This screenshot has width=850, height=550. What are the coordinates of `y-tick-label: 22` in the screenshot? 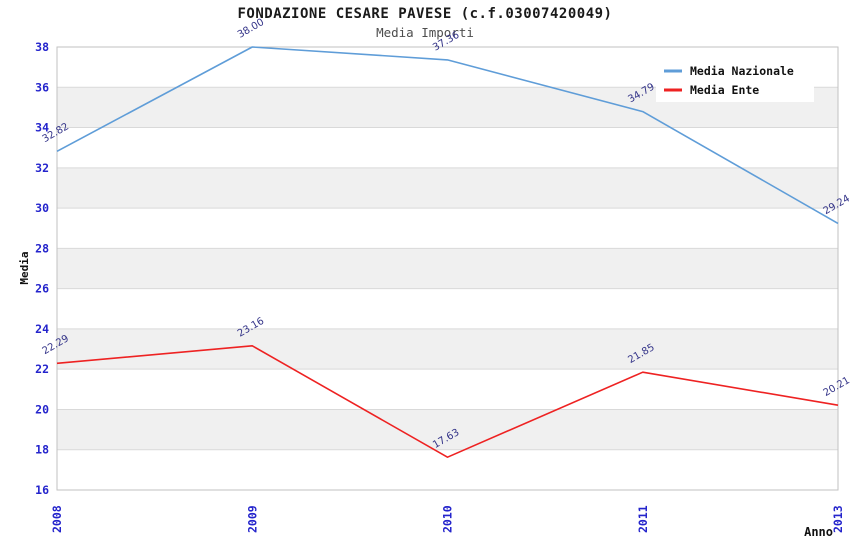 It's located at (42, 369).